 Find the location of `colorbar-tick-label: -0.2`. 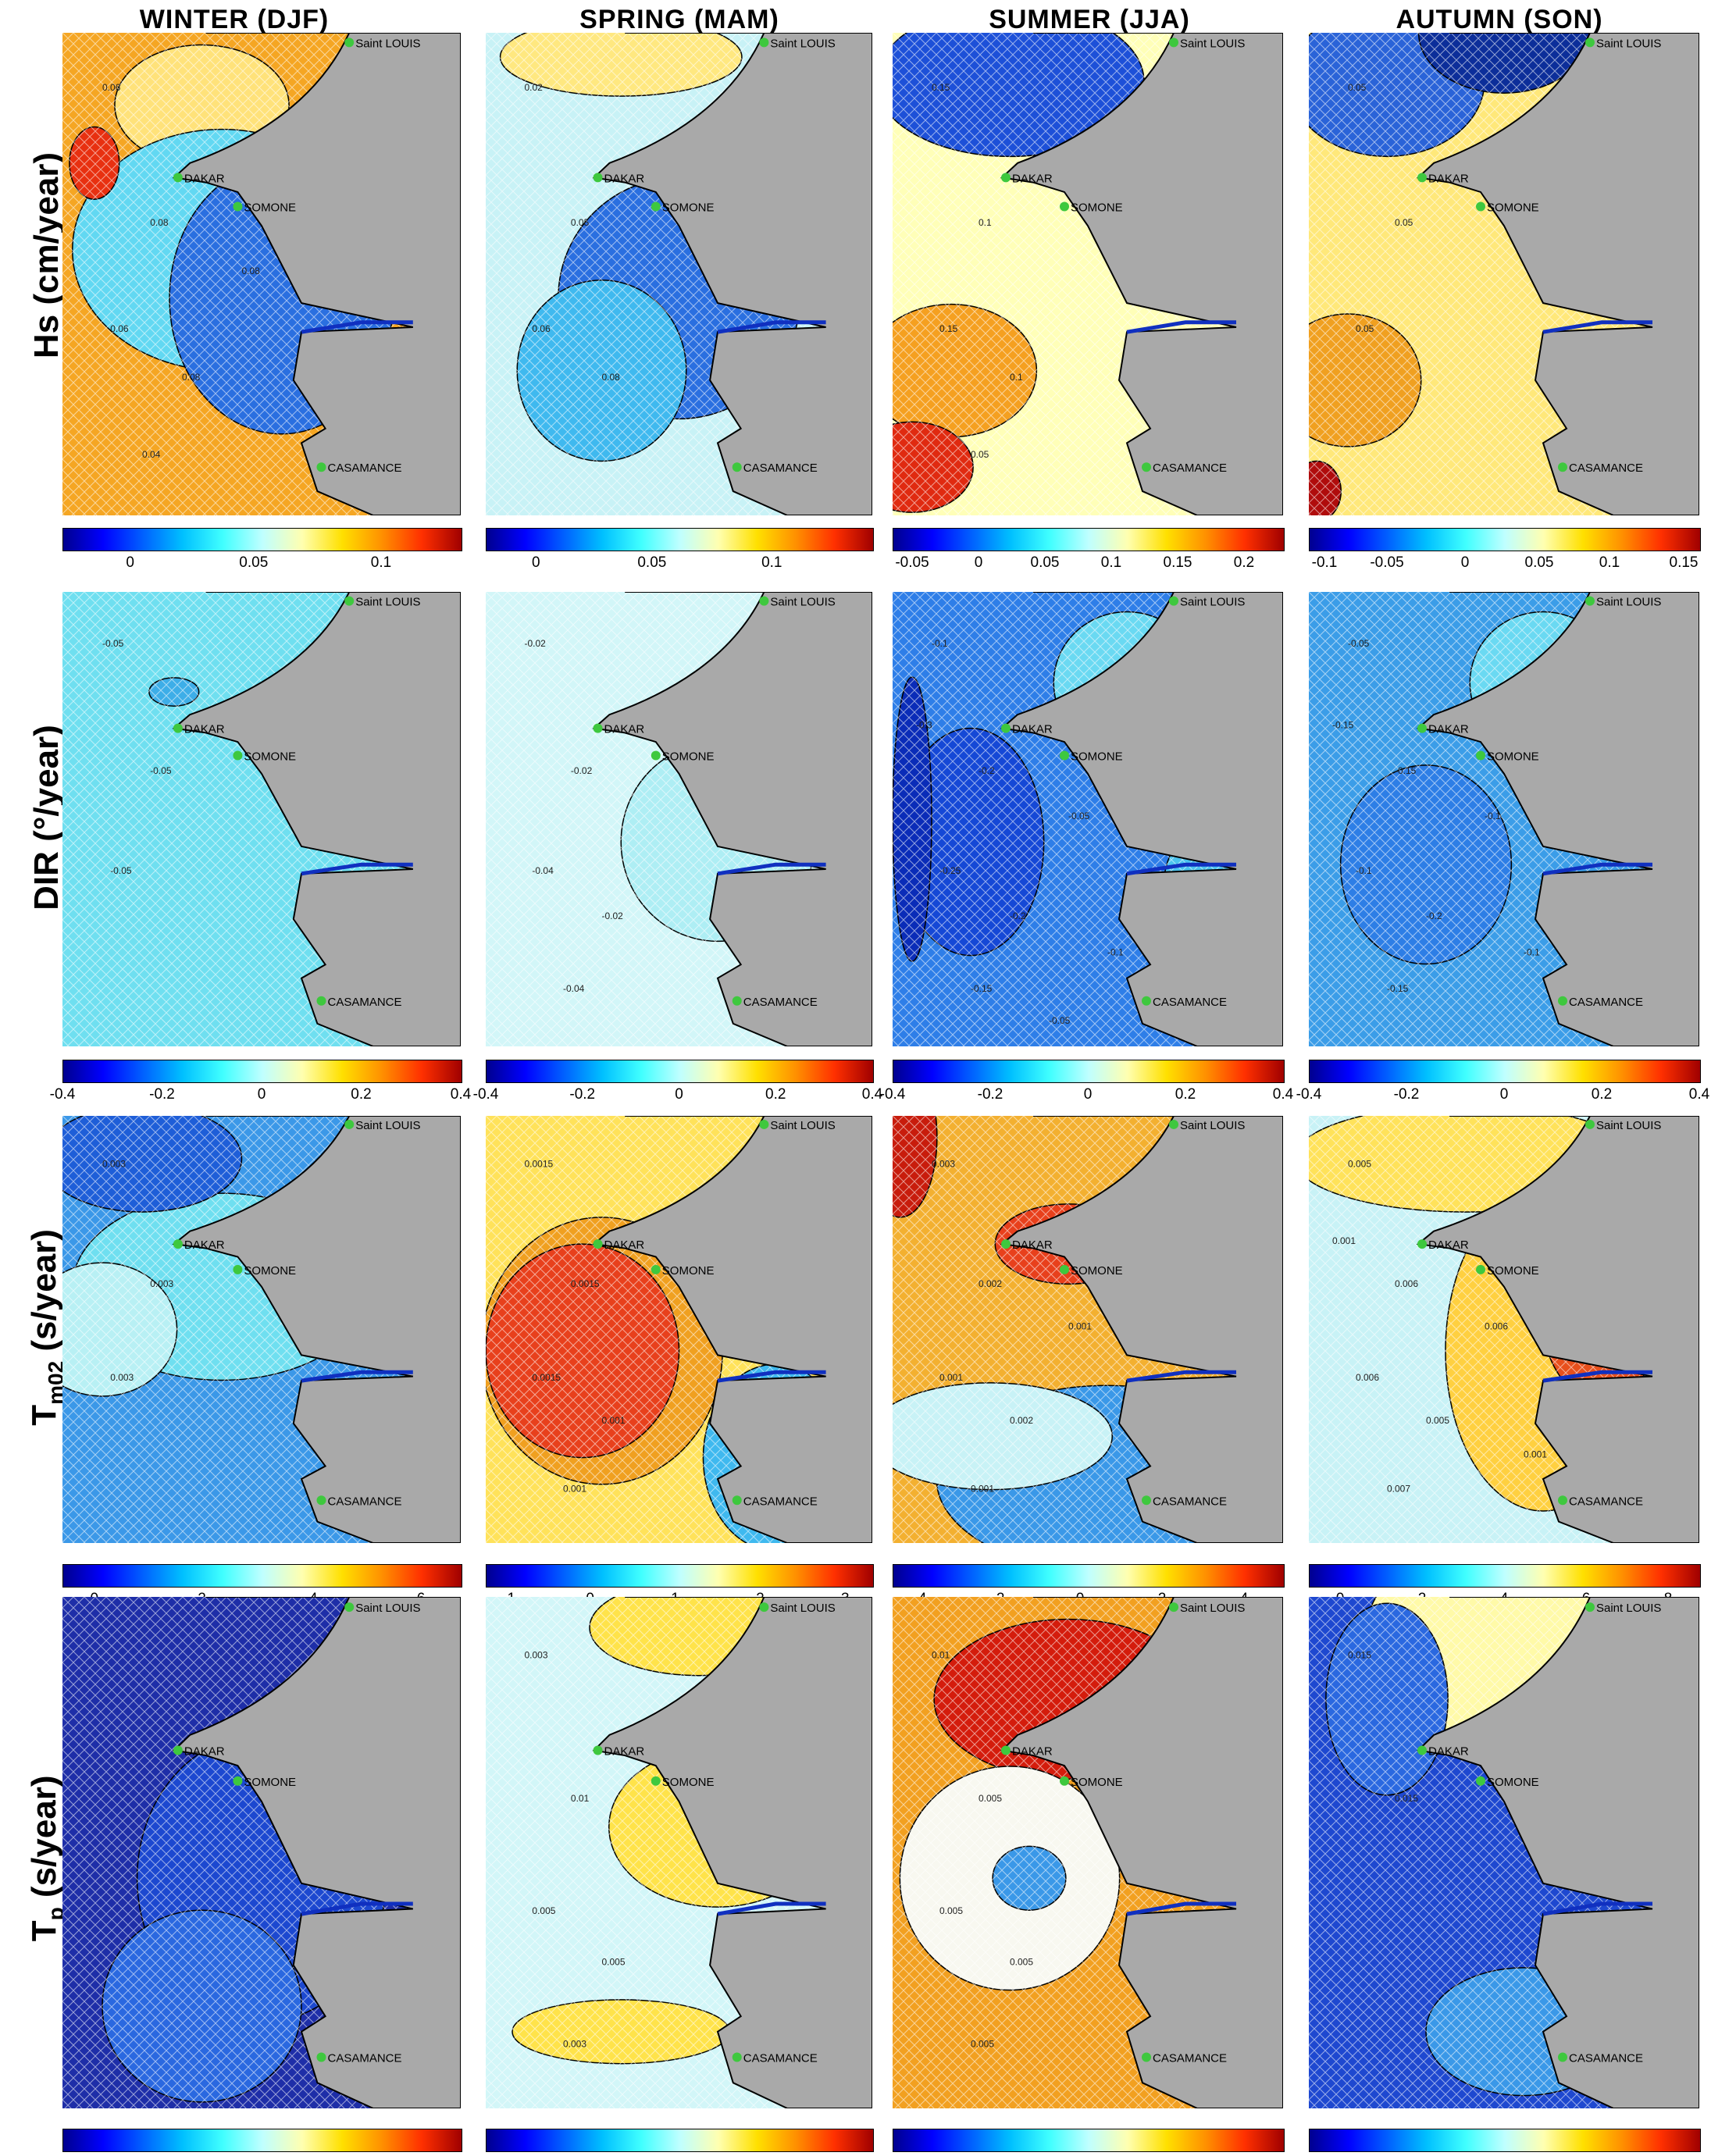

colorbar-tick-label: -0.2 is located at coordinates (990, 1094).